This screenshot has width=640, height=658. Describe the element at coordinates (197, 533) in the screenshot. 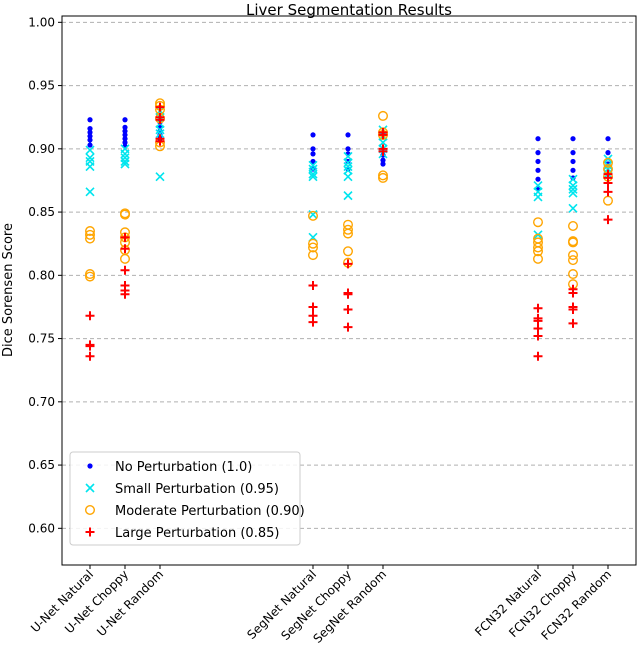

I see `legend-label: Large Perturbation (0.85)` at that location.